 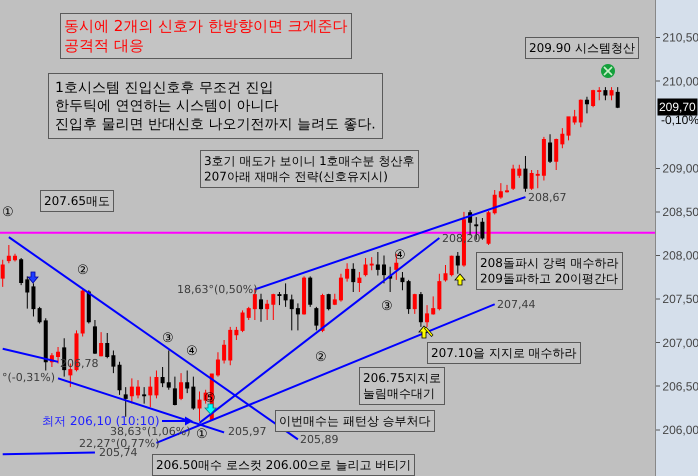 What do you see at coordinates (309, 169) in the screenshot?
I see `annotation: 3호기 매도가 보이니 1호매수분 청산후 207아래 재매수 전략(신호유지시)` at bounding box center [309, 169].